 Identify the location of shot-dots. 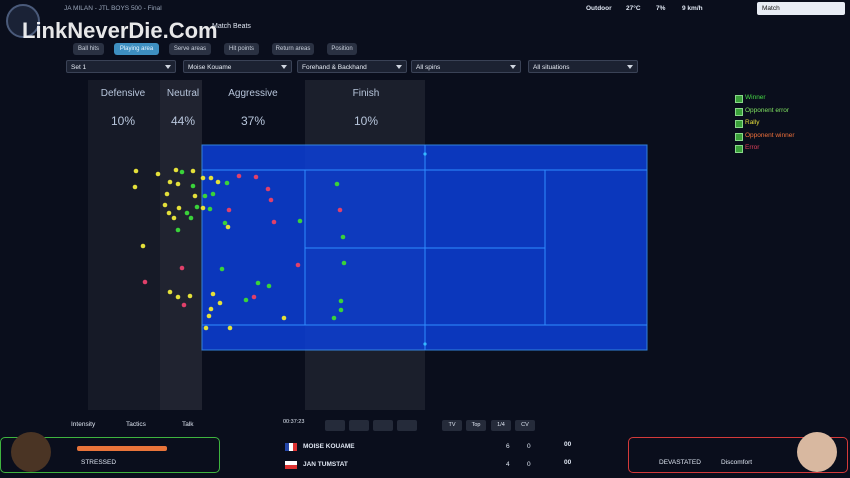
(279, 249).